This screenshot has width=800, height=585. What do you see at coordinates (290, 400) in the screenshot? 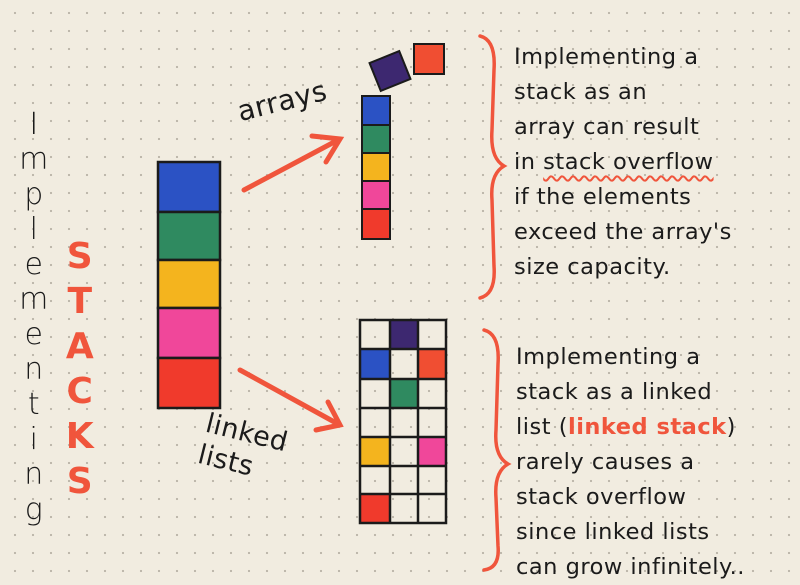
I see `arrow-to-linked-list` at bounding box center [290, 400].